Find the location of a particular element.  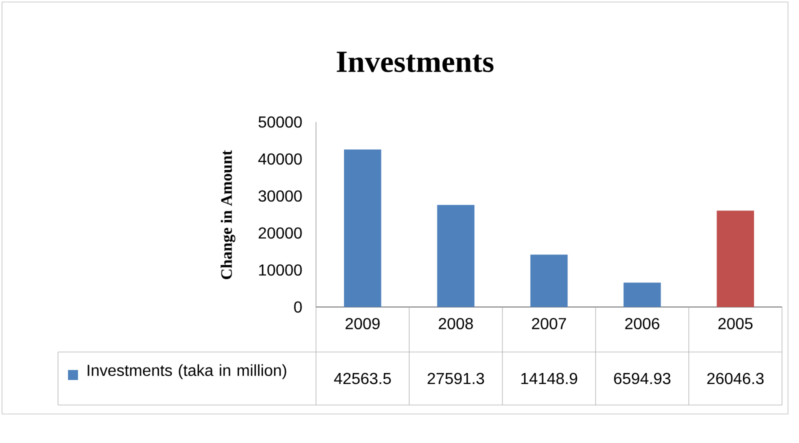

y-tick-label: 50000 is located at coordinates (280, 122).